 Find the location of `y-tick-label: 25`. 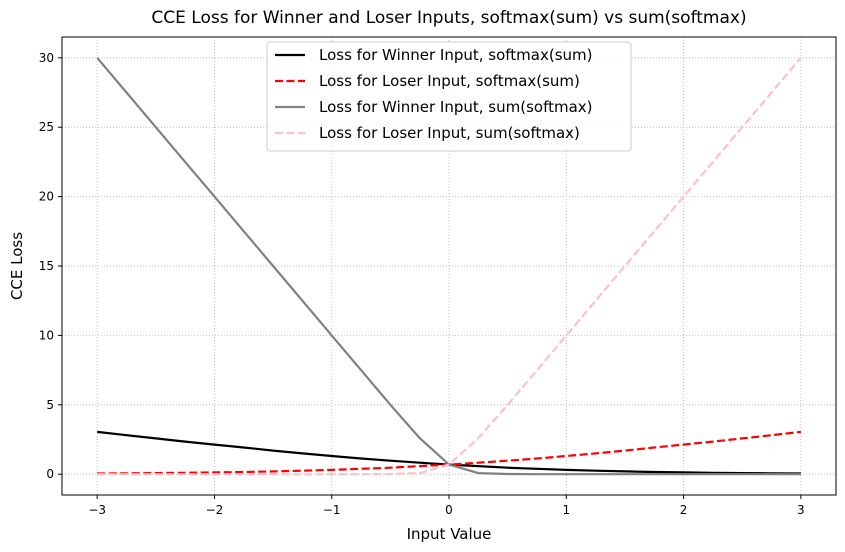

y-tick-label: 25 is located at coordinates (46, 127).